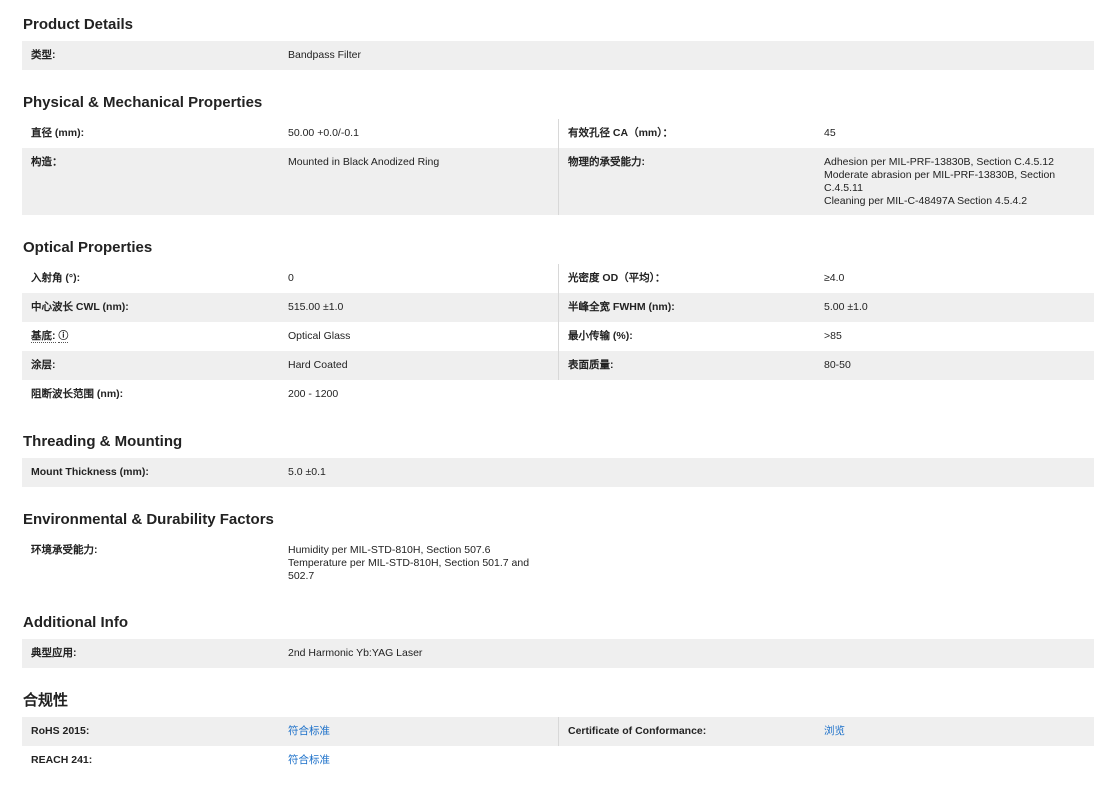 Image resolution: width=1103 pixels, height=801 pixels. I want to click on spec-cell-left: Mount Thickness (mm): 5.0 ±0.1, so click(290, 472).